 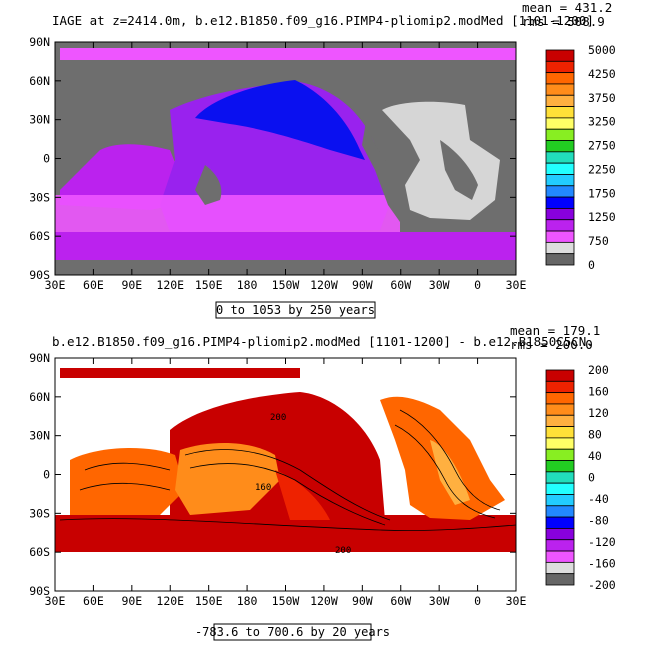 What do you see at coordinates (170, 285) in the screenshot?
I see `x-tick-label: 120E` at bounding box center [170, 285].